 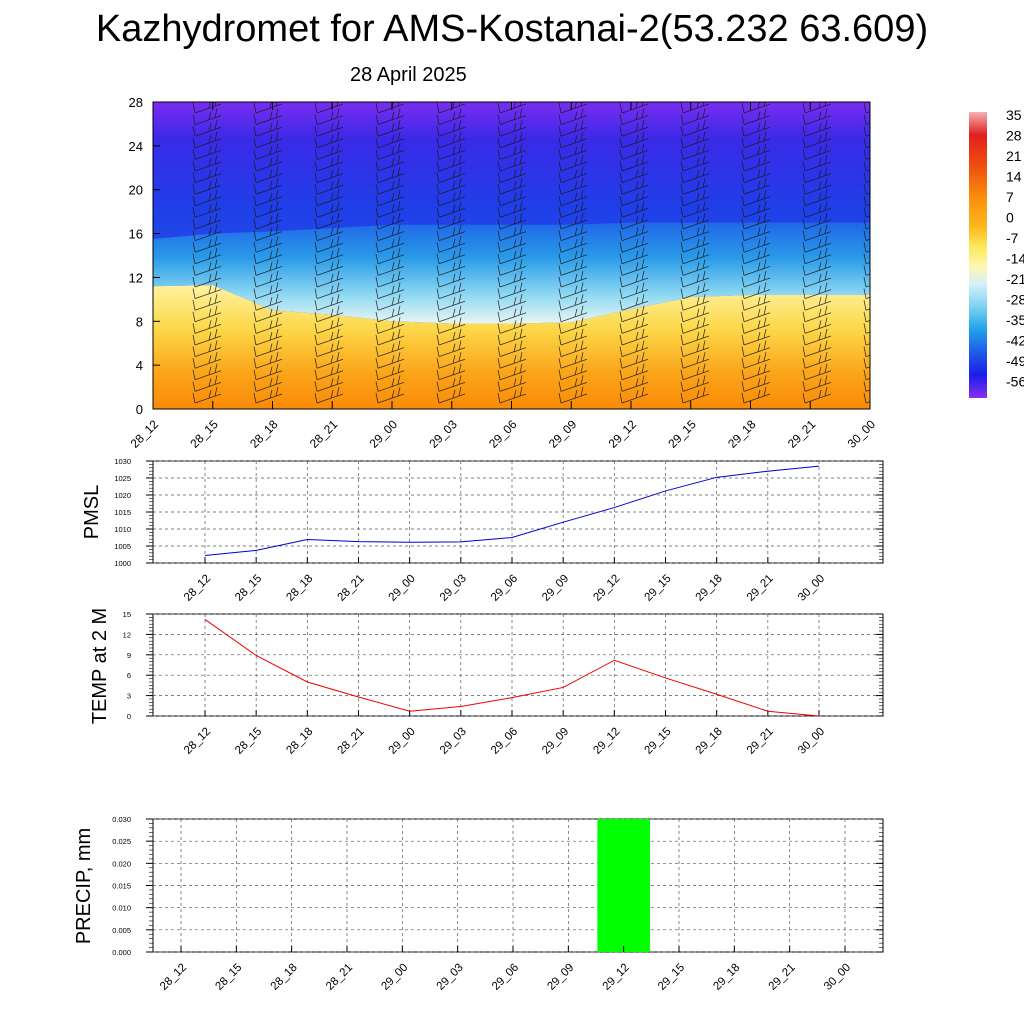 What do you see at coordinates (139, 365) in the screenshot?
I see `heatmap-y-tick-label: 4` at bounding box center [139, 365].